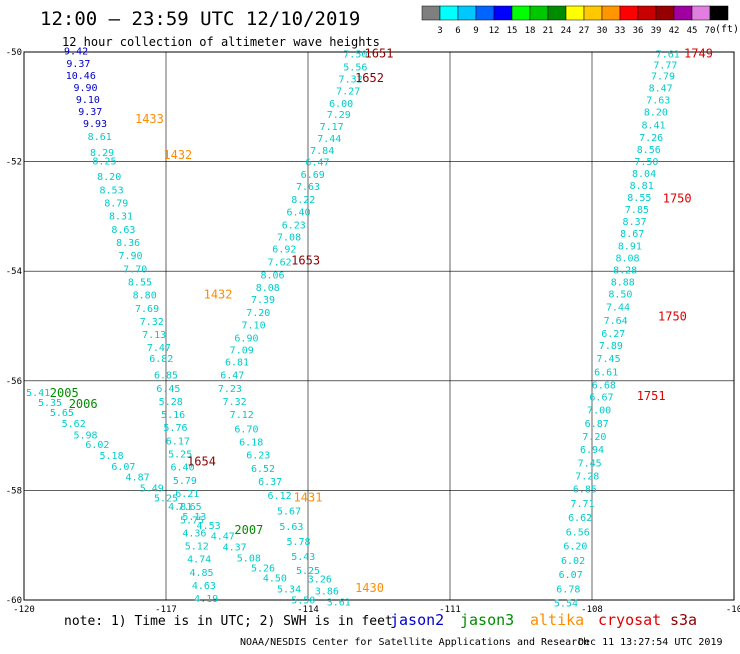 The width and height of the screenshot is (740, 654). What do you see at coordinates (104, 161) in the screenshot?
I see `wave-height-point: 8.25` at bounding box center [104, 161].